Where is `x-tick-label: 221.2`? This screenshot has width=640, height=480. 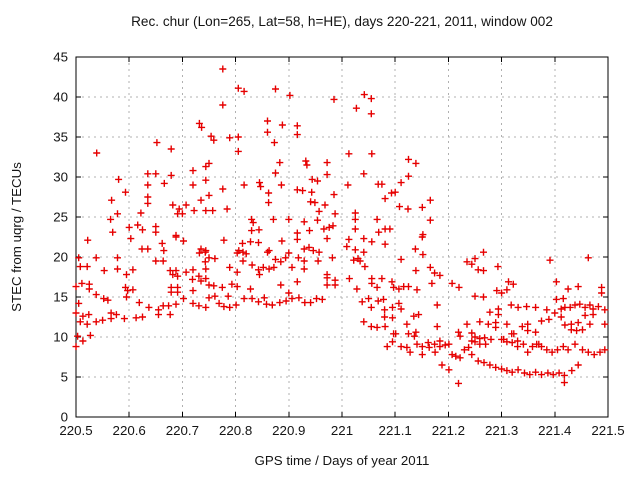 x-tick-label: 221.2 is located at coordinates (448, 430).